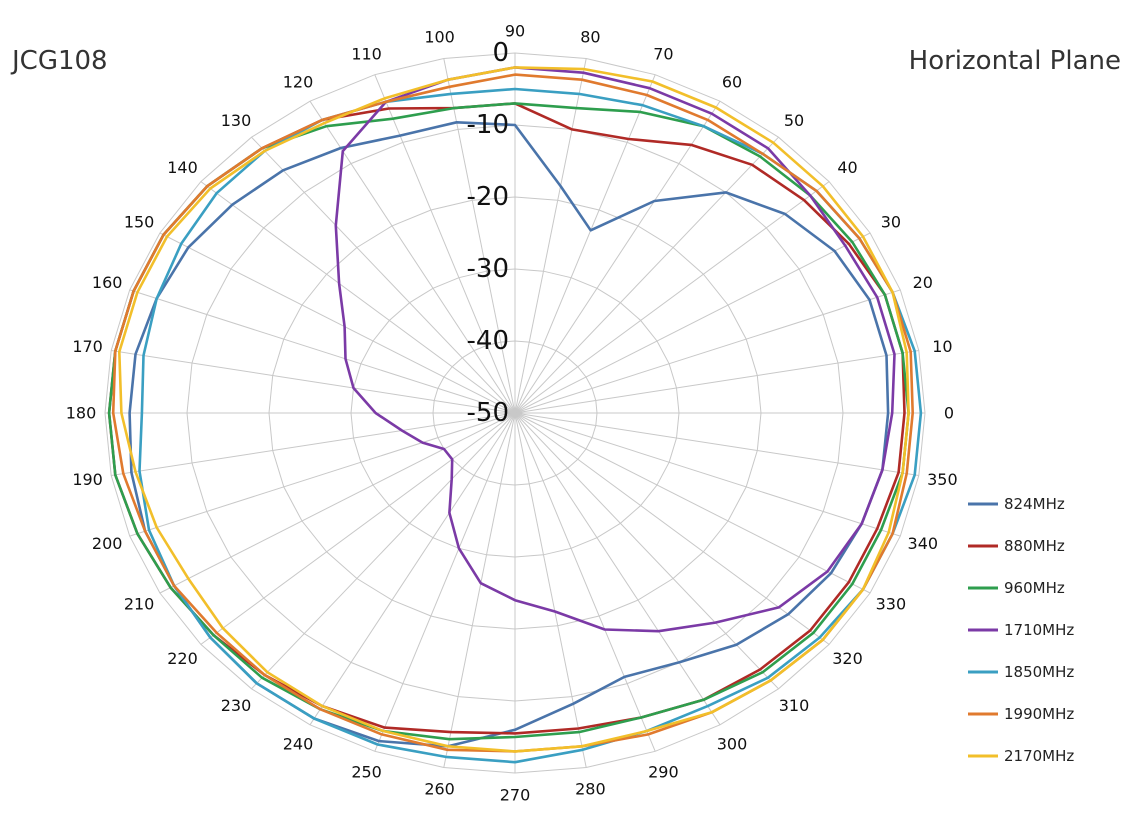  What do you see at coordinates (515, 31) in the screenshot?
I see `angle-tick-label: 90` at bounding box center [515, 31].